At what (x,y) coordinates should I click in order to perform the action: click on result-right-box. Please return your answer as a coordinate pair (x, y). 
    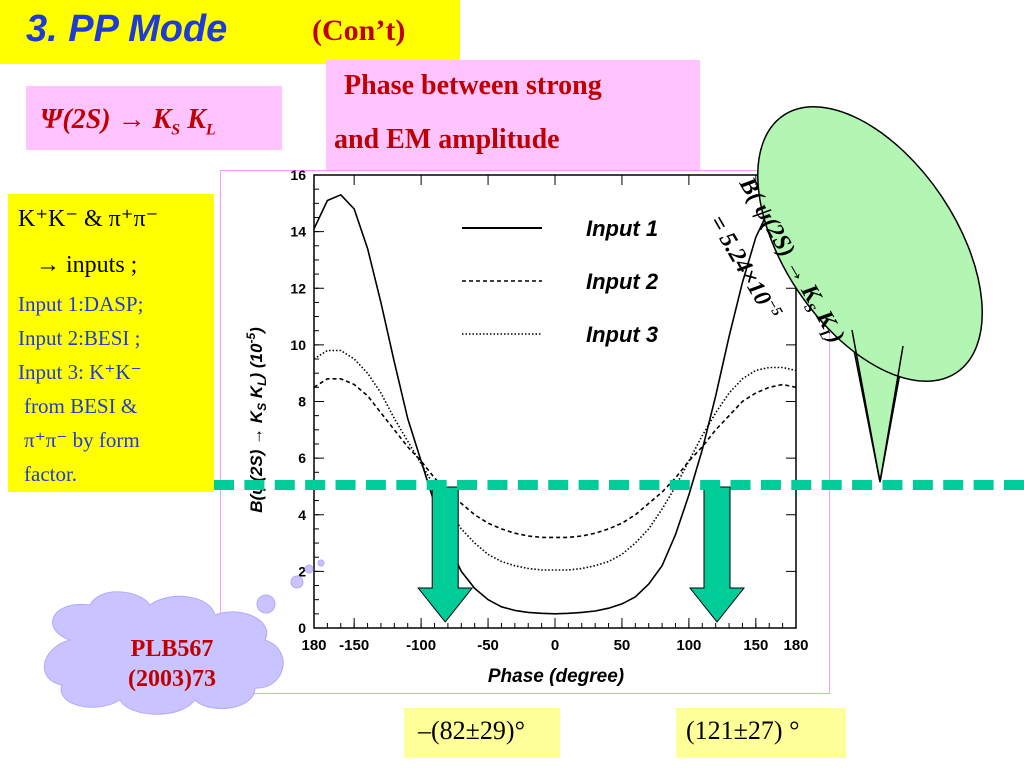
    Looking at the image, I should click on (761, 733).